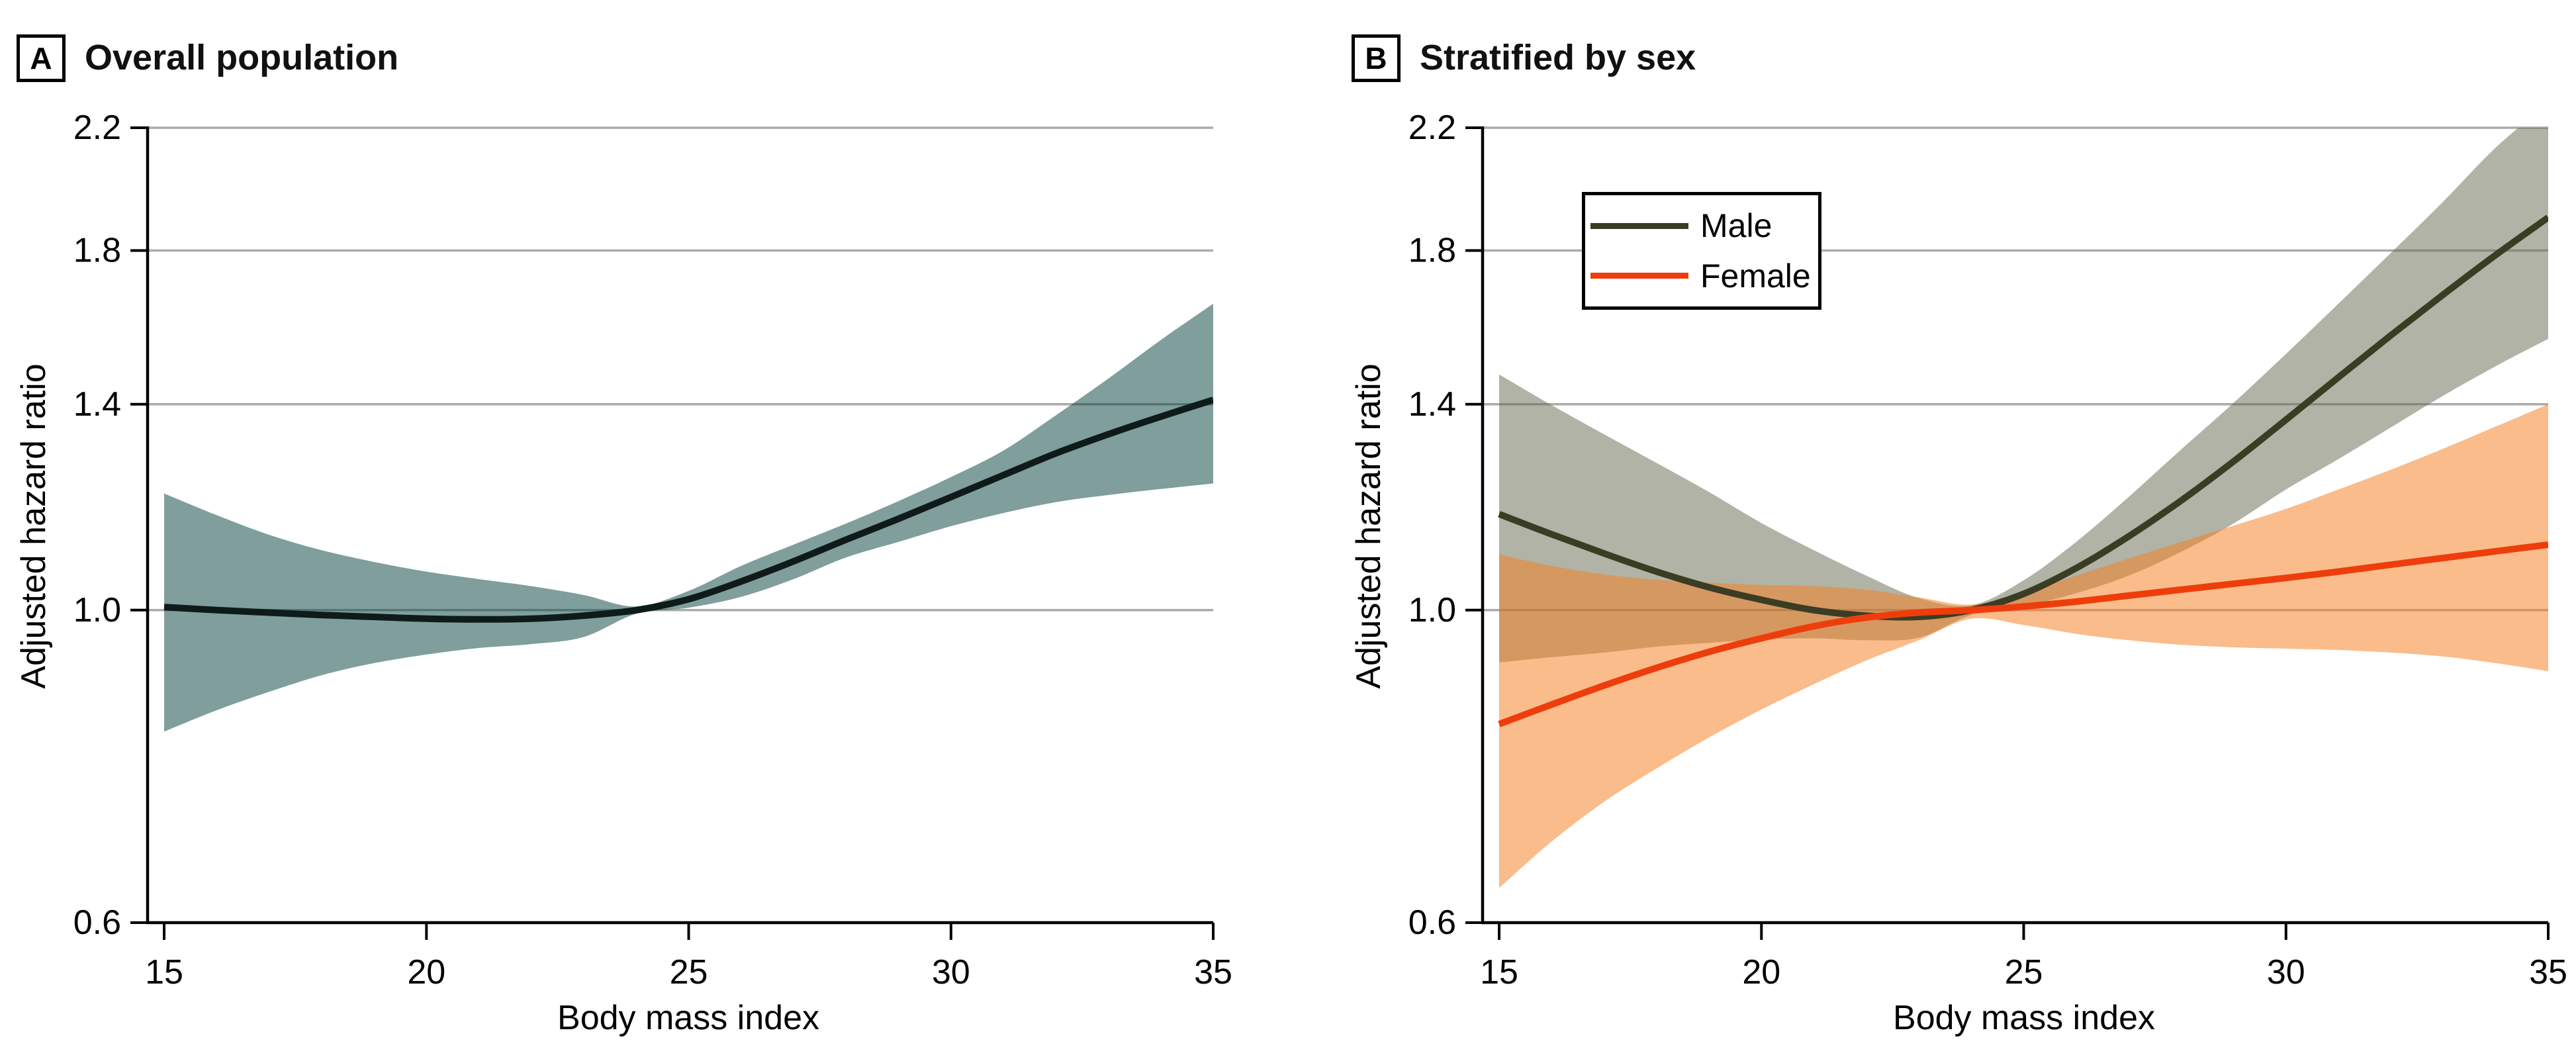  Describe the element at coordinates (1369, 526) in the screenshot. I see `panel-b-y-axis-title: Adjusted hazard ratio` at that location.